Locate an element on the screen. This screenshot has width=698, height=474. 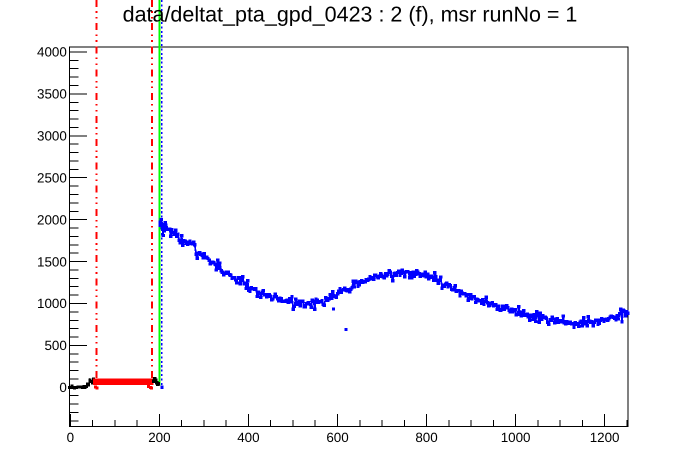
svg-text: 200 is located at coordinates (159, 437).